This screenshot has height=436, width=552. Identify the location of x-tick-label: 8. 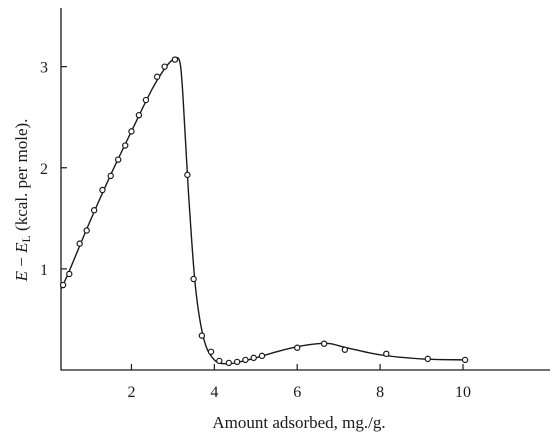
(380, 392).